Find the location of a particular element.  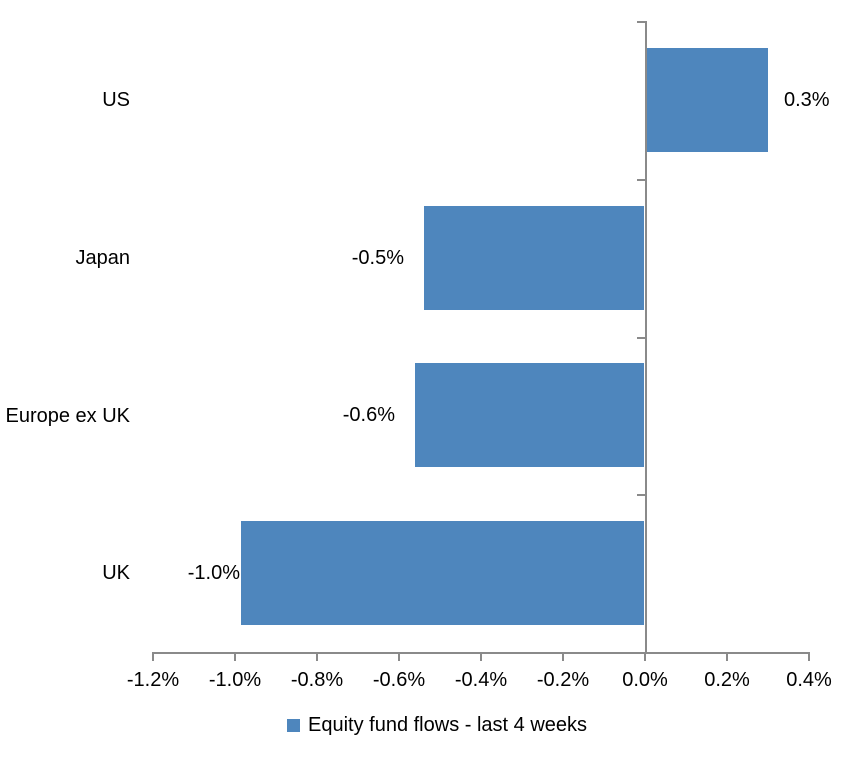

x-tick-label: -0.4% is located at coordinates (481, 679).